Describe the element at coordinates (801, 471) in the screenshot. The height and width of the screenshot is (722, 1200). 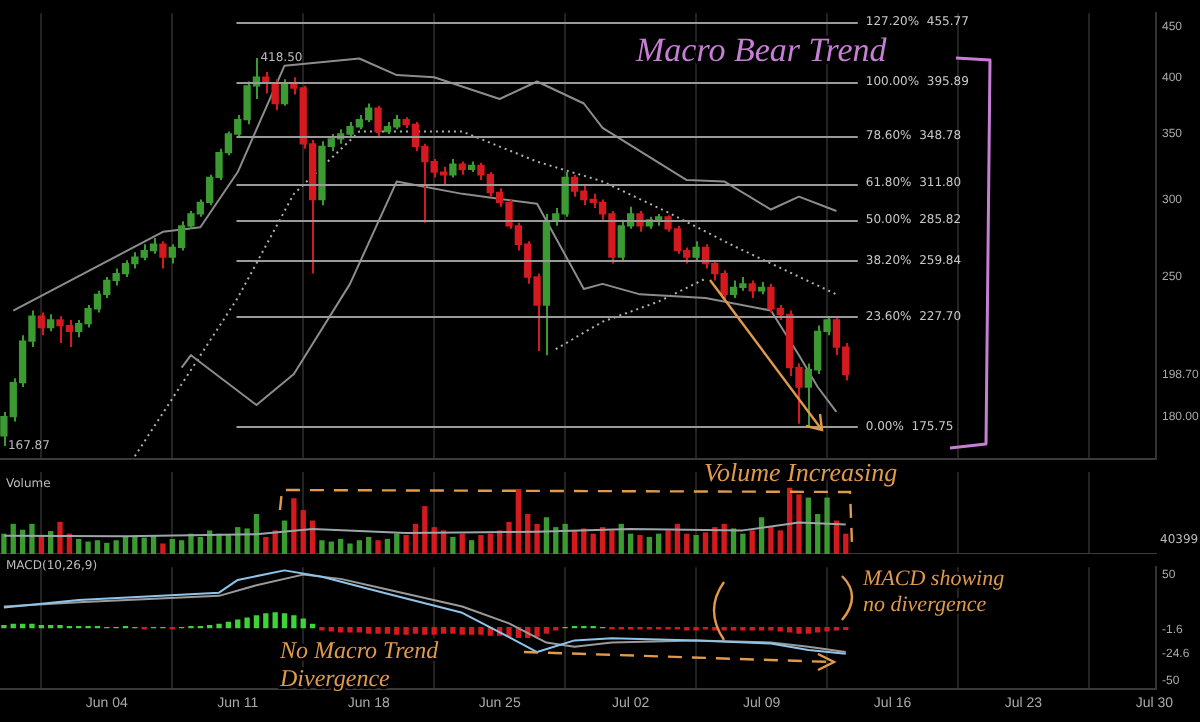
I see `annotation: Volume Increasing` at that location.